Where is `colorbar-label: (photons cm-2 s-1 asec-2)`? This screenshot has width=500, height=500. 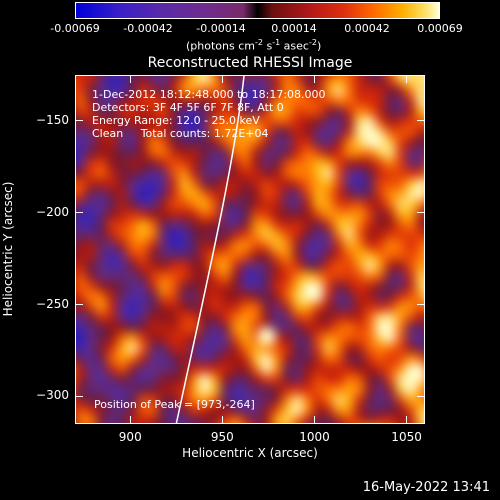 colorbar-label: (photons cm-2 s-1 asec-2) is located at coordinates (254, 45).